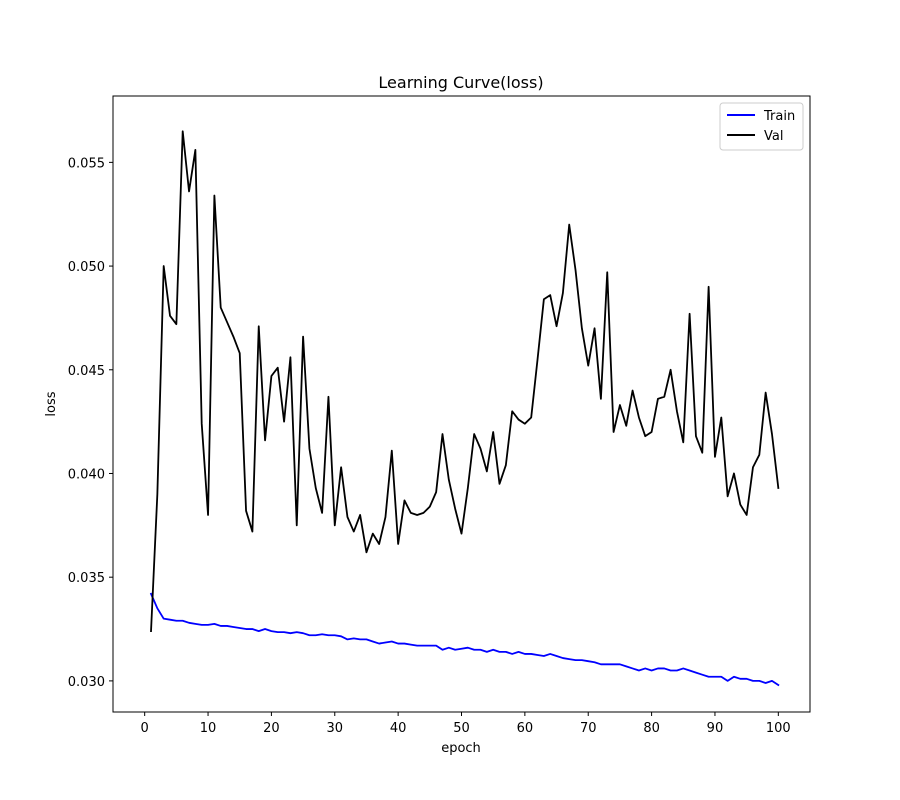 The height and width of the screenshot is (800, 900). I want to click on x-tick-label: 100, so click(778, 728).